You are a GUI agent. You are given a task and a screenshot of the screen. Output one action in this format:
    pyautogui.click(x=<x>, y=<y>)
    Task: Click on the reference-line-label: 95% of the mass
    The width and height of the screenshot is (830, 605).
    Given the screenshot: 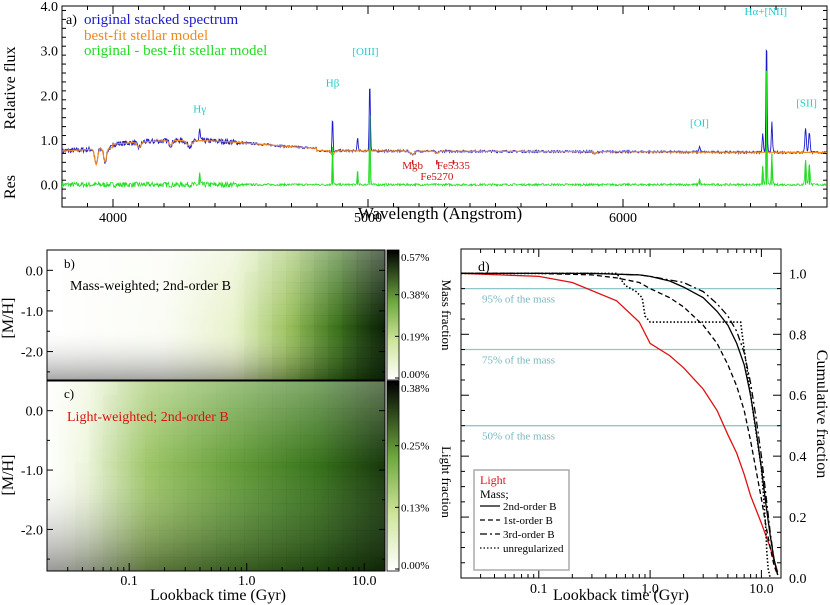 What is the action you would take?
    pyautogui.click(x=518, y=300)
    